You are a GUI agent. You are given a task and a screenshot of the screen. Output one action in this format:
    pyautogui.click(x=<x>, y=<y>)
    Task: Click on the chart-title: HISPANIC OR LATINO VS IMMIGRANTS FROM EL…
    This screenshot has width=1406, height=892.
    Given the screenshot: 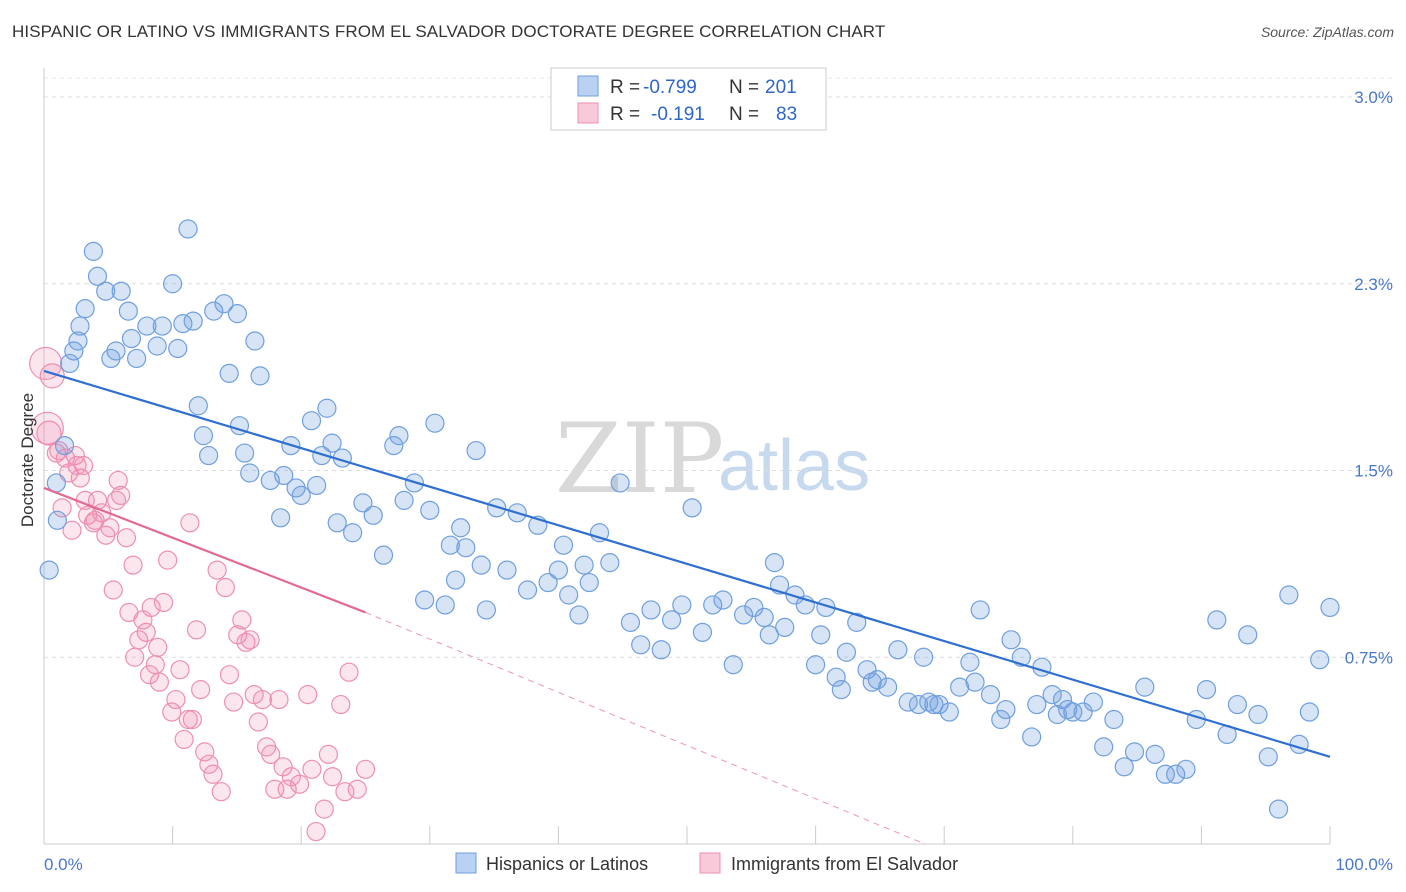 What is the action you would take?
    pyautogui.click(x=449, y=31)
    